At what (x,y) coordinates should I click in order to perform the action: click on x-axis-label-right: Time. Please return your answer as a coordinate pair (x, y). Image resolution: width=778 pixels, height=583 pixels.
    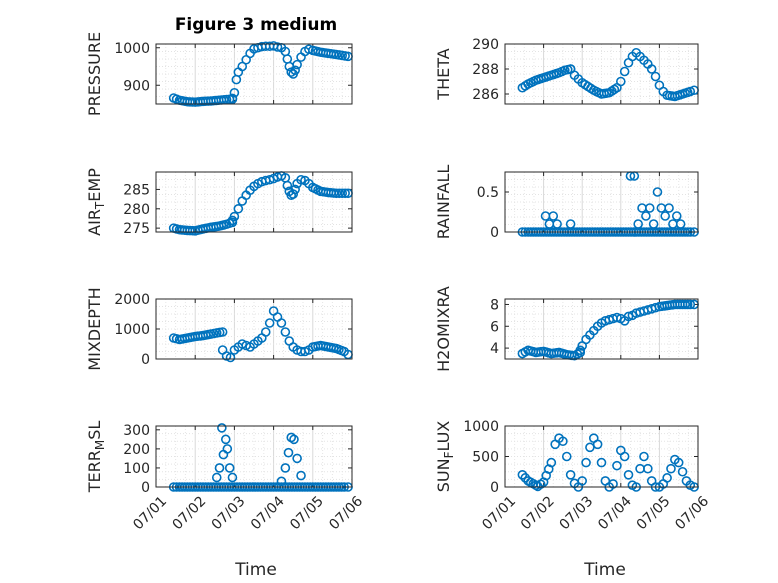
    Looking at the image, I should click on (604, 570).